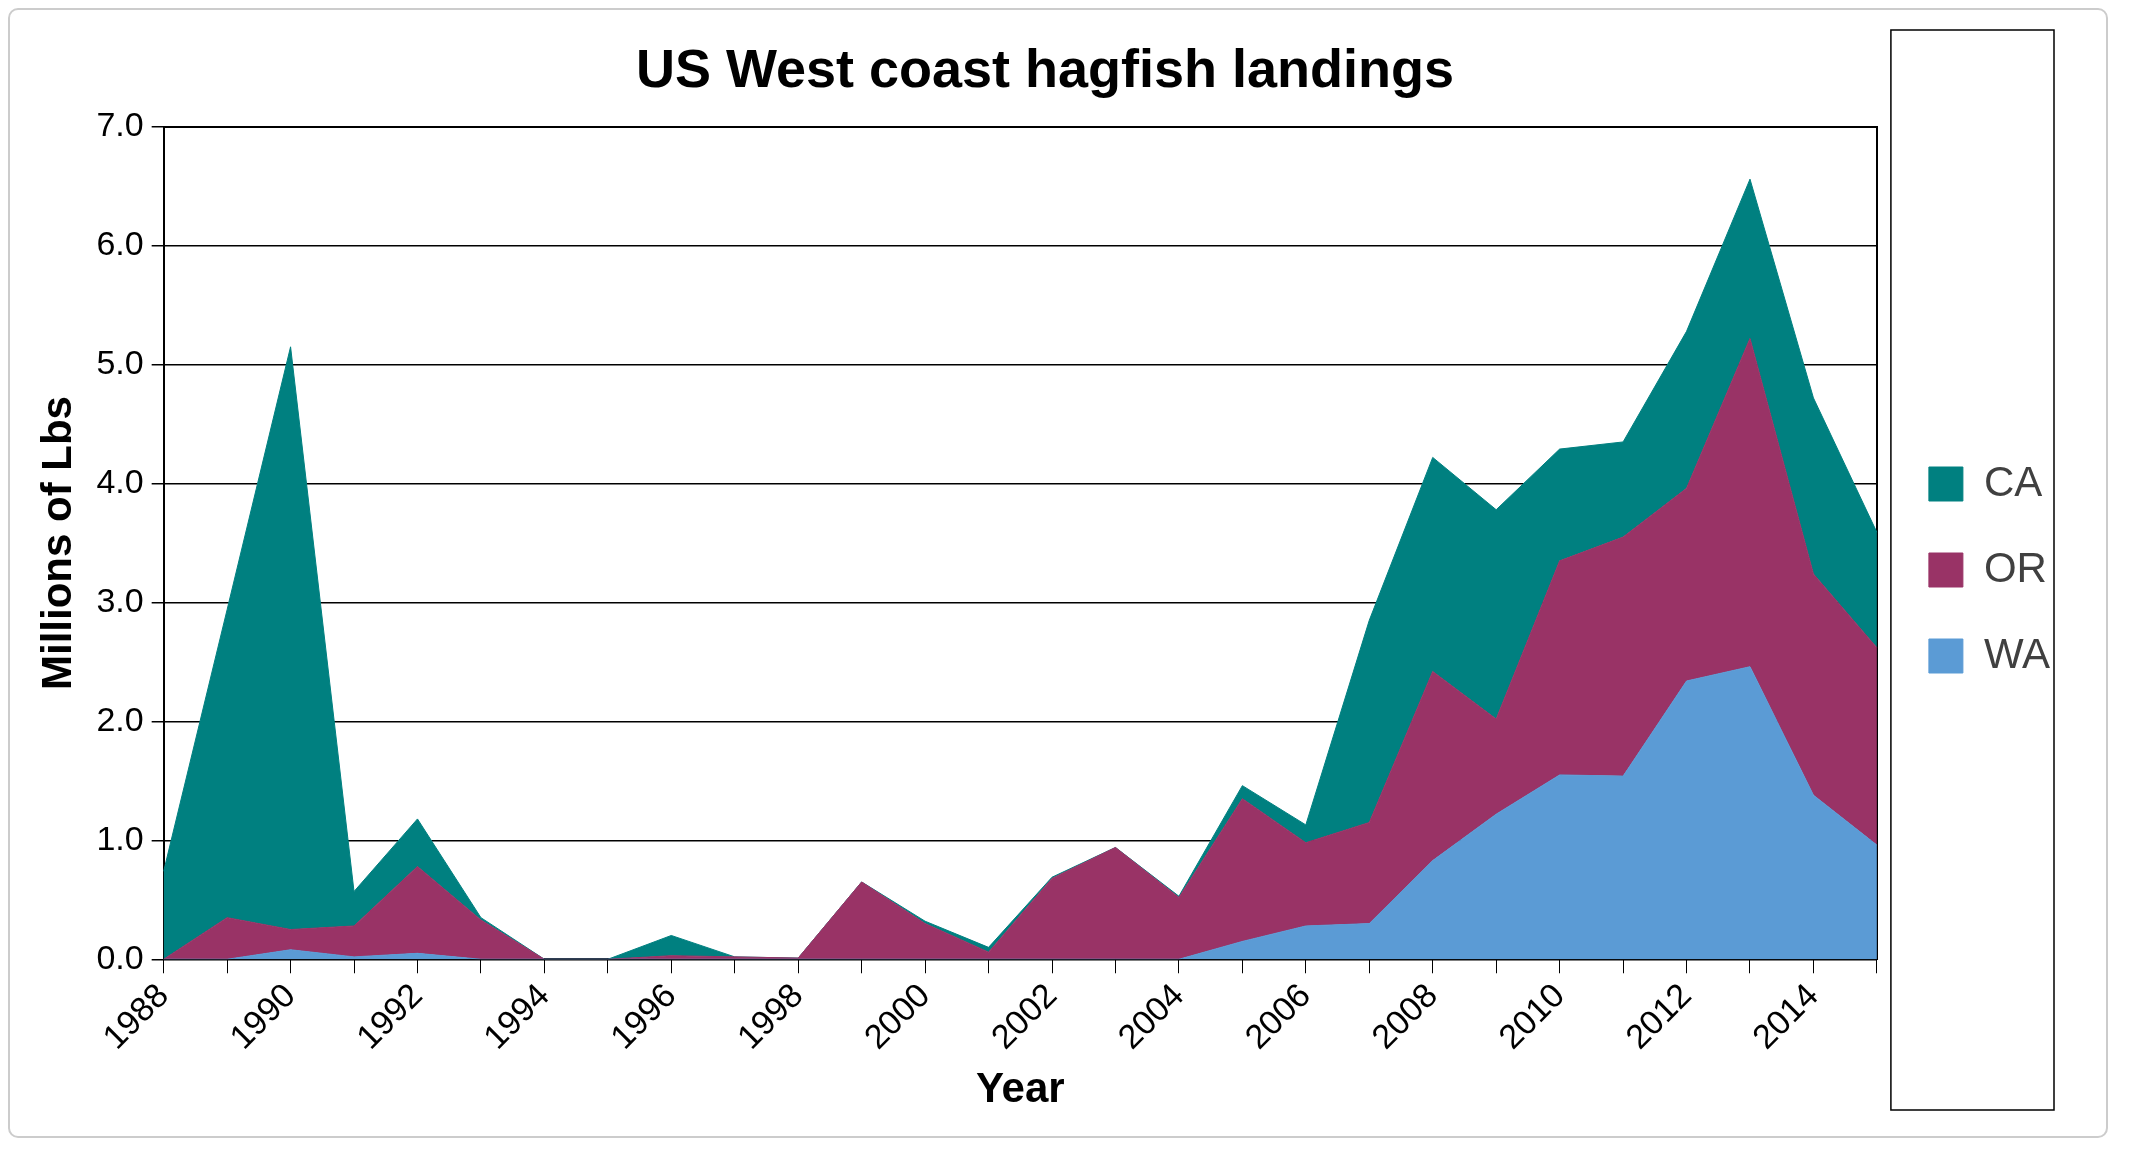 This screenshot has height=1157, width=2136. What do you see at coordinates (2015, 567) in the screenshot?
I see `legend-label: OR` at bounding box center [2015, 567].